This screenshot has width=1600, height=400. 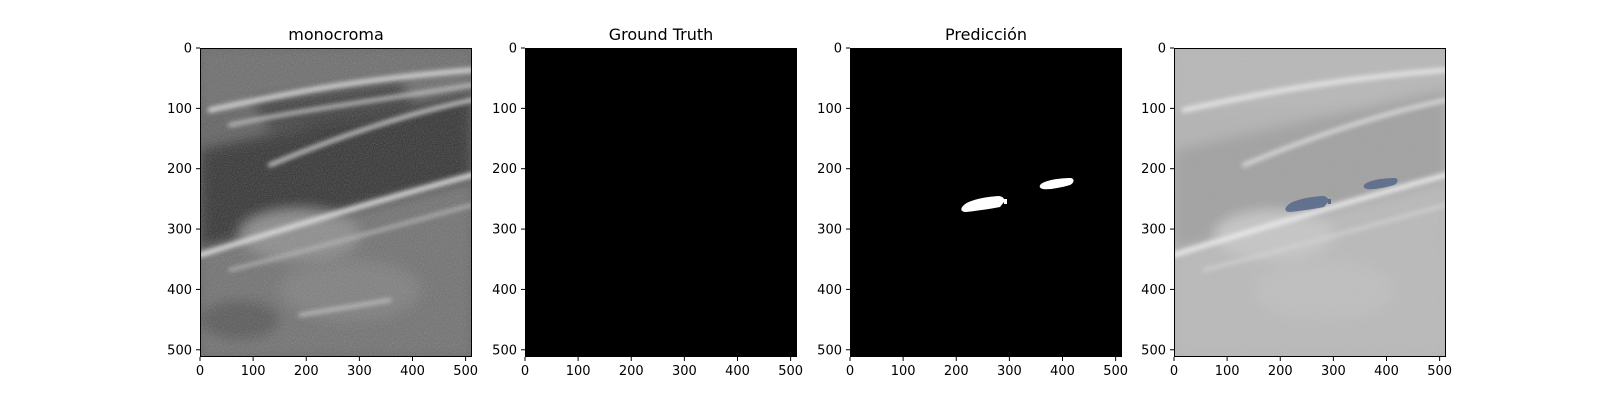 I want to click on panel-prediction: Predicción, so click(x=986, y=191).